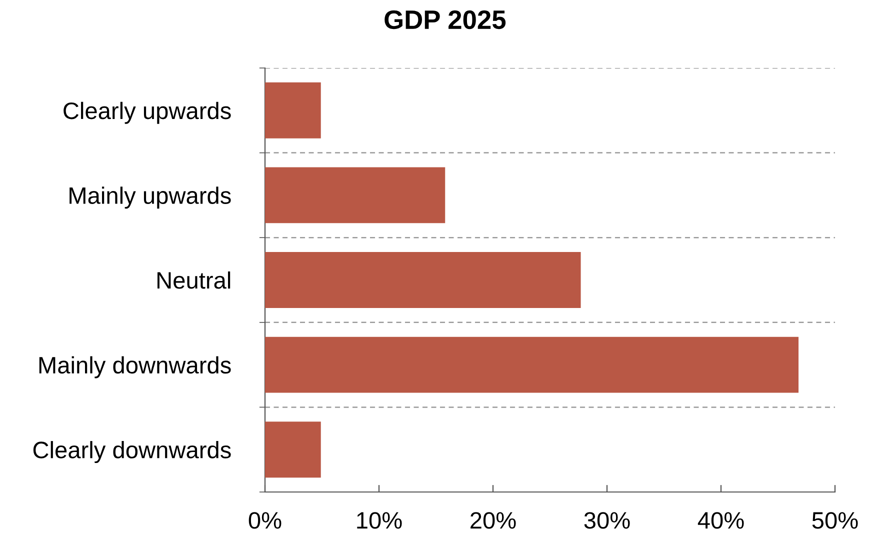  What do you see at coordinates (135, 367) in the screenshot?
I see `y-tick-label: Mainly downwards` at bounding box center [135, 367].